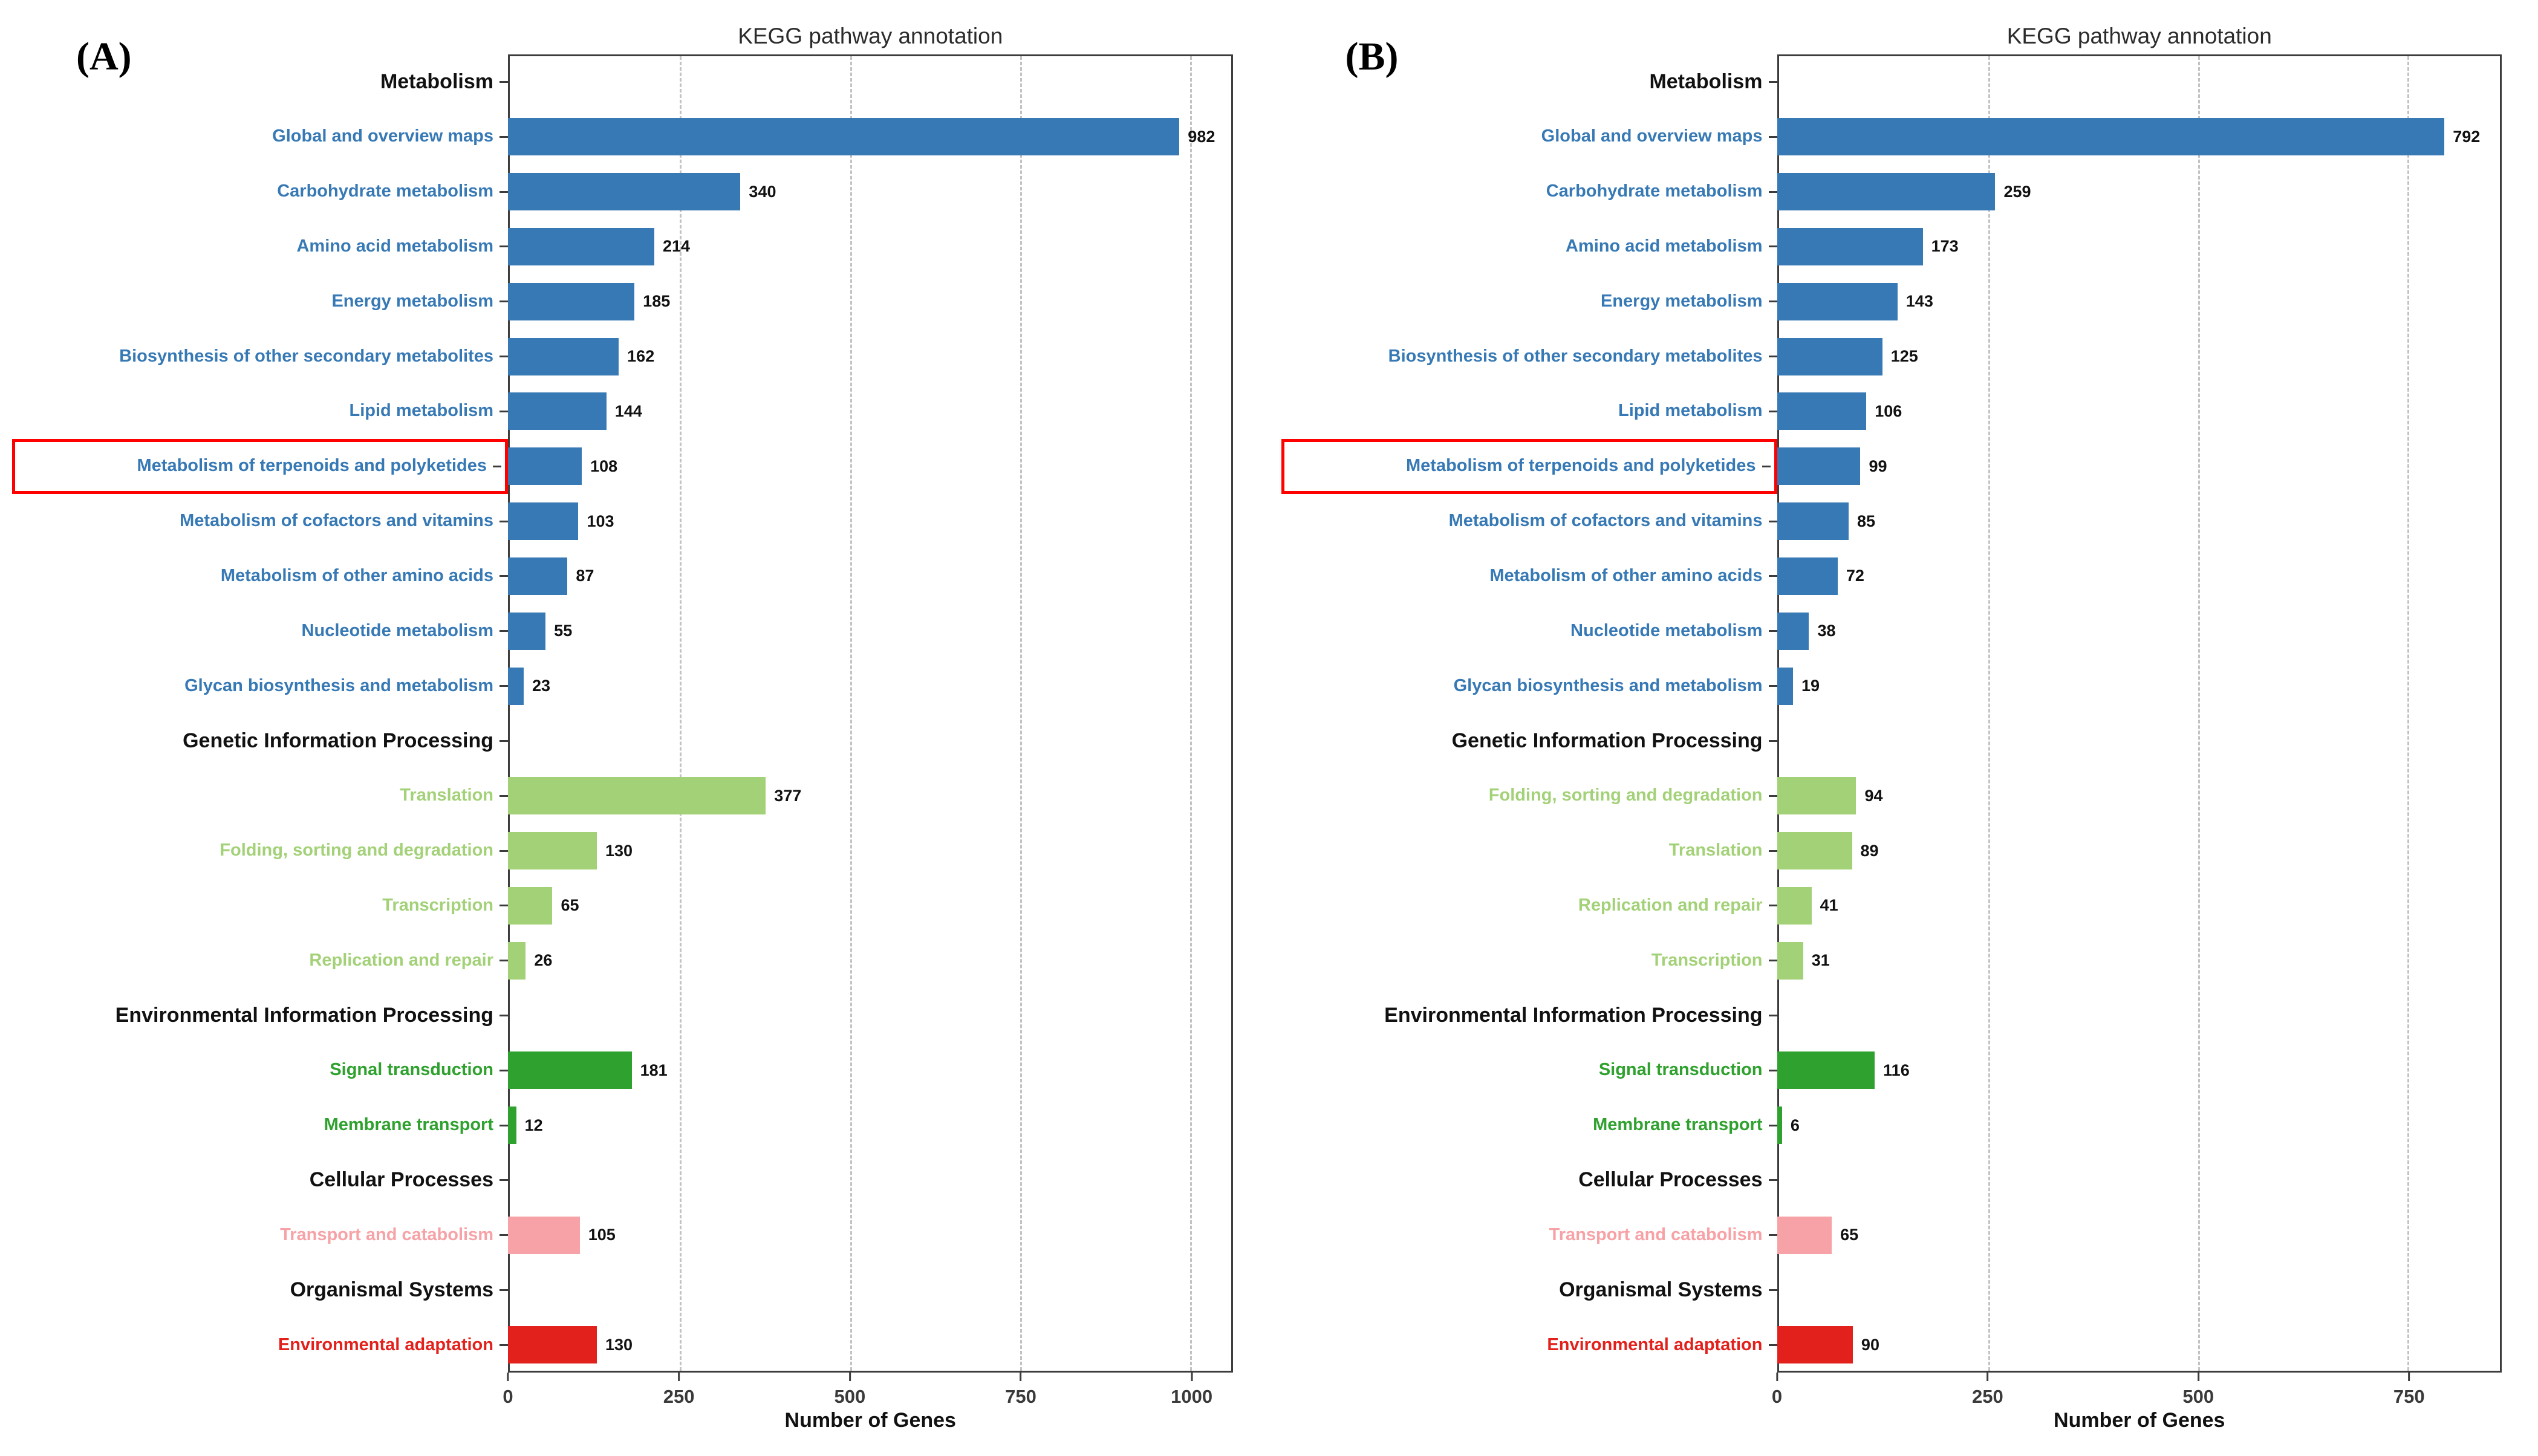  Describe the element at coordinates (260, 411) in the screenshot. I see `category-label-cell: Lipid metabolism` at that location.